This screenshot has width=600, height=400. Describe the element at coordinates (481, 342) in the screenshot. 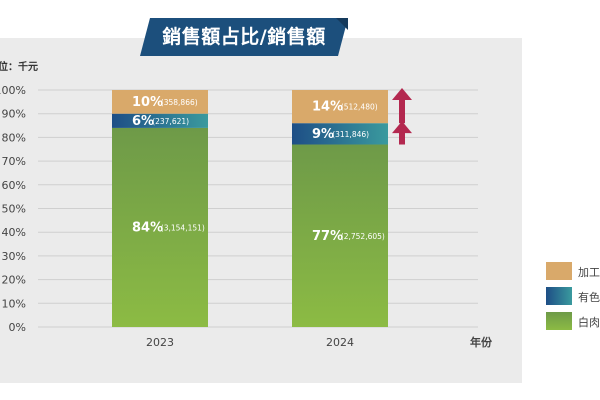

I see `x-axis-title: 年份` at that location.